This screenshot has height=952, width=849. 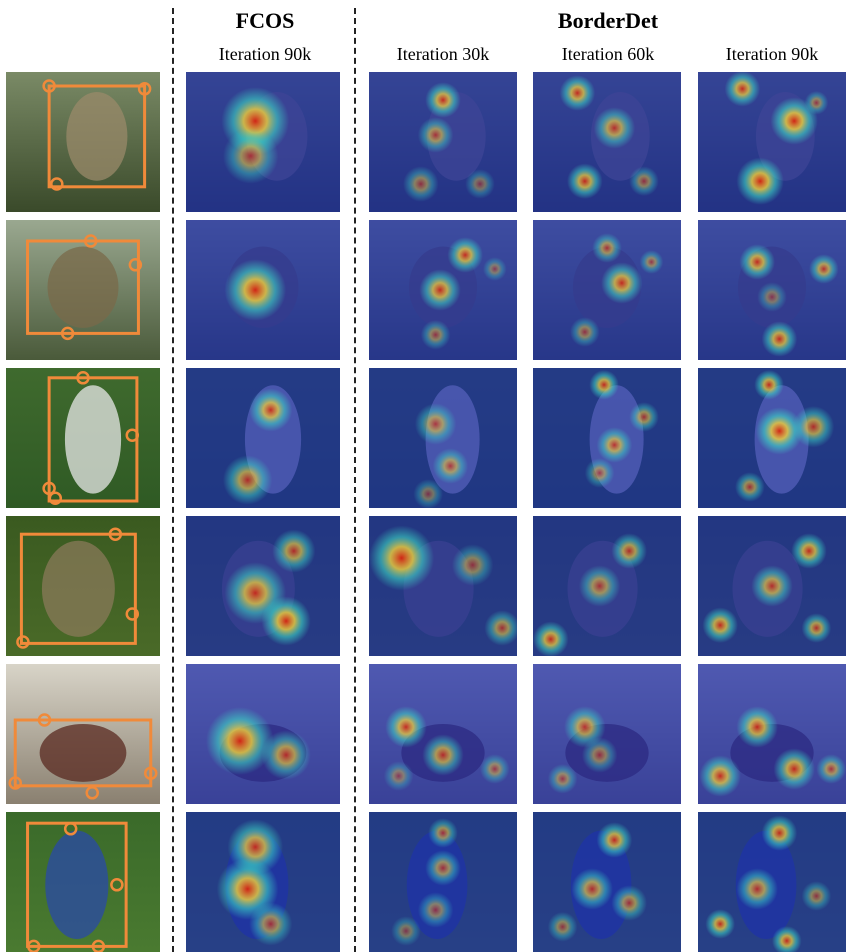 I want to click on cat-borderdet-60k-image, so click(x=607, y=586).